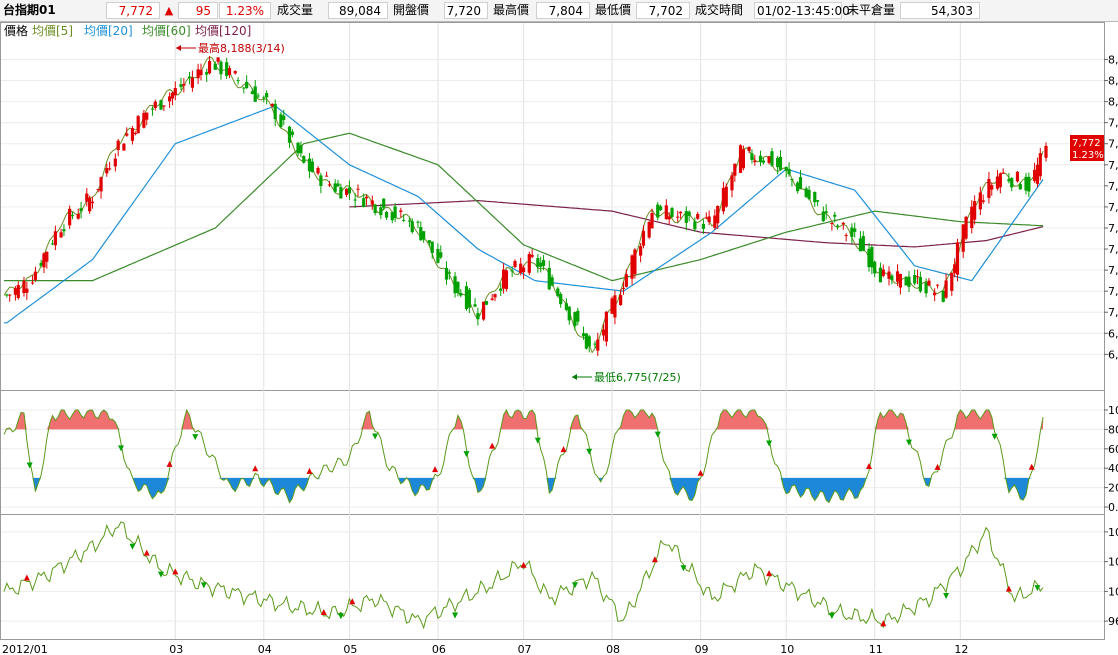 The image size is (1118, 655). Describe the element at coordinates (127, 30) in the screenshot. I see `legend: 價格 均價[5] 均價[20] 均價[60] 均價[120]` at that location.